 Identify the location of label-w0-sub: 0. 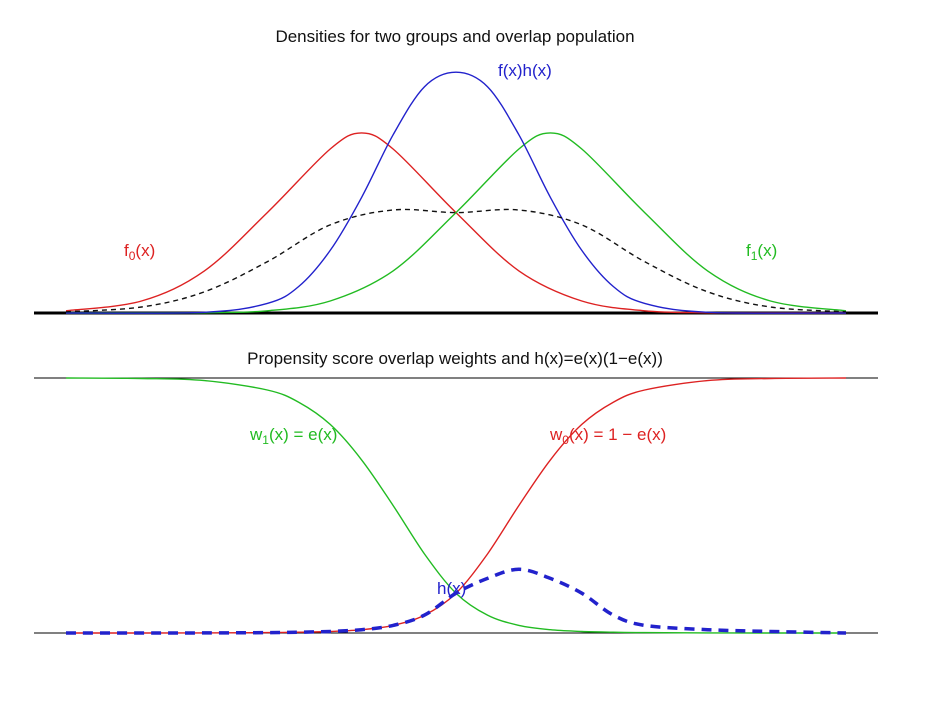
(565, 440).